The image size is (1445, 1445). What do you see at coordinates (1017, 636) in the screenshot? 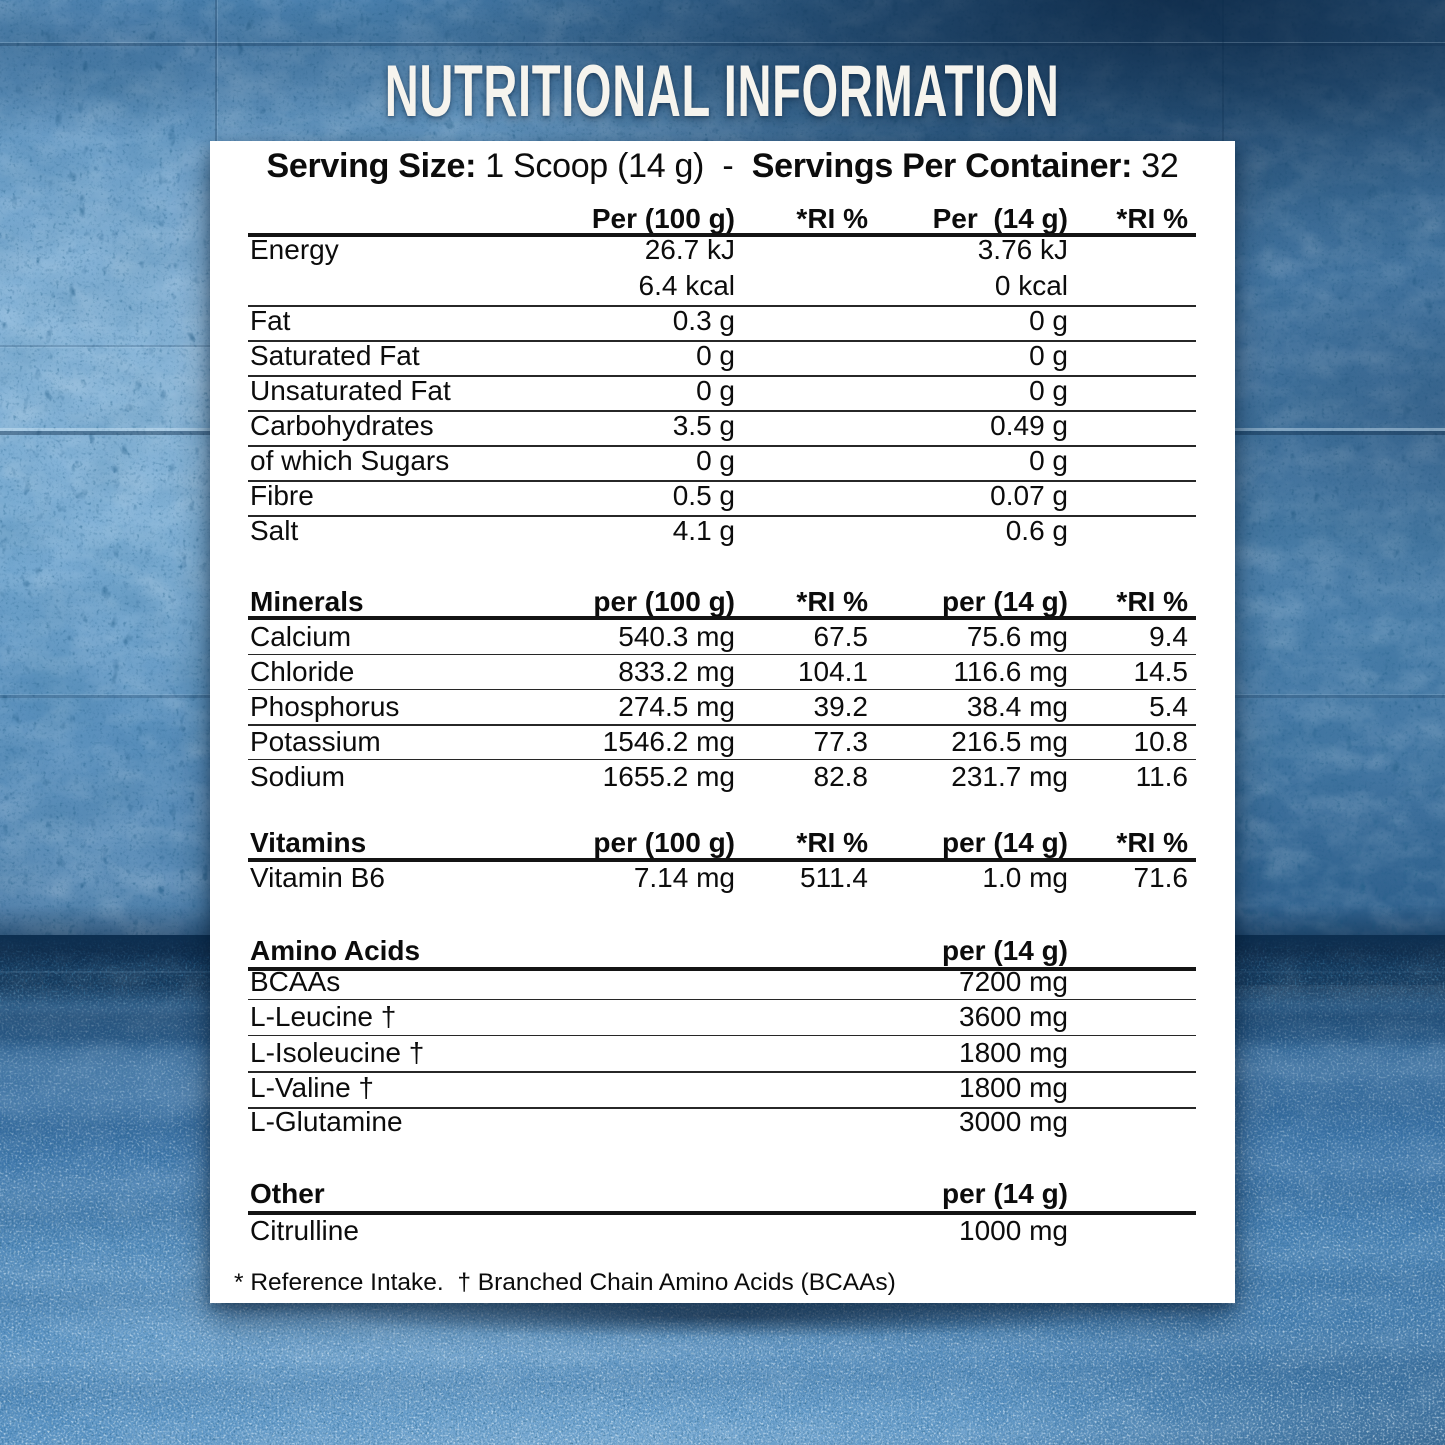
I see `row-value-per14: 75.6 mg` at bounding box center [1017, 636].